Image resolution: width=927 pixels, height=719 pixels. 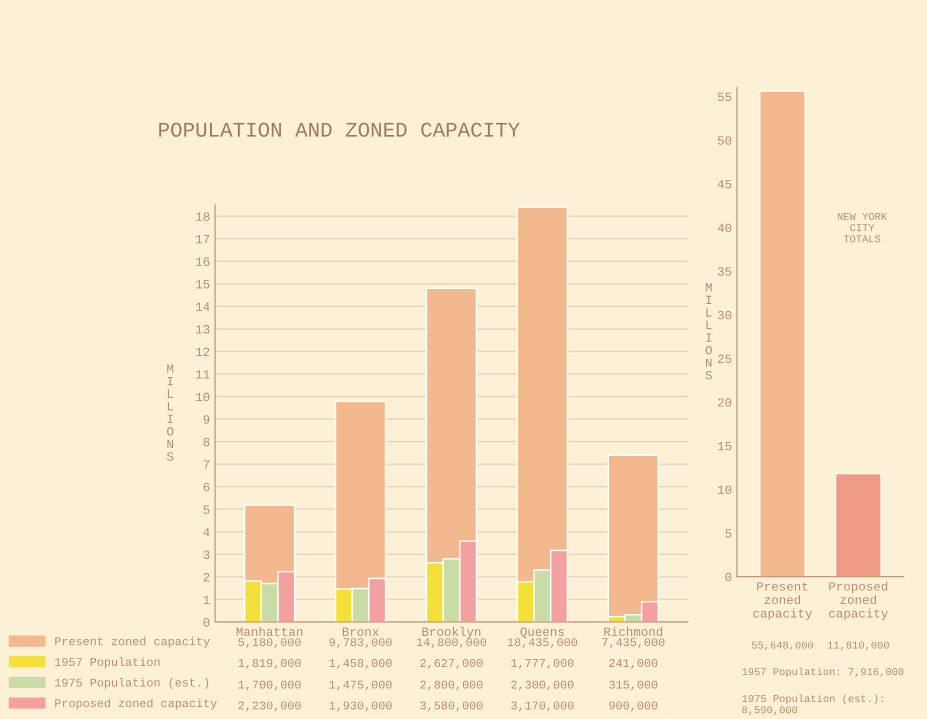 I want to click on y-tick-label: 45, so click(x=725, y=184).